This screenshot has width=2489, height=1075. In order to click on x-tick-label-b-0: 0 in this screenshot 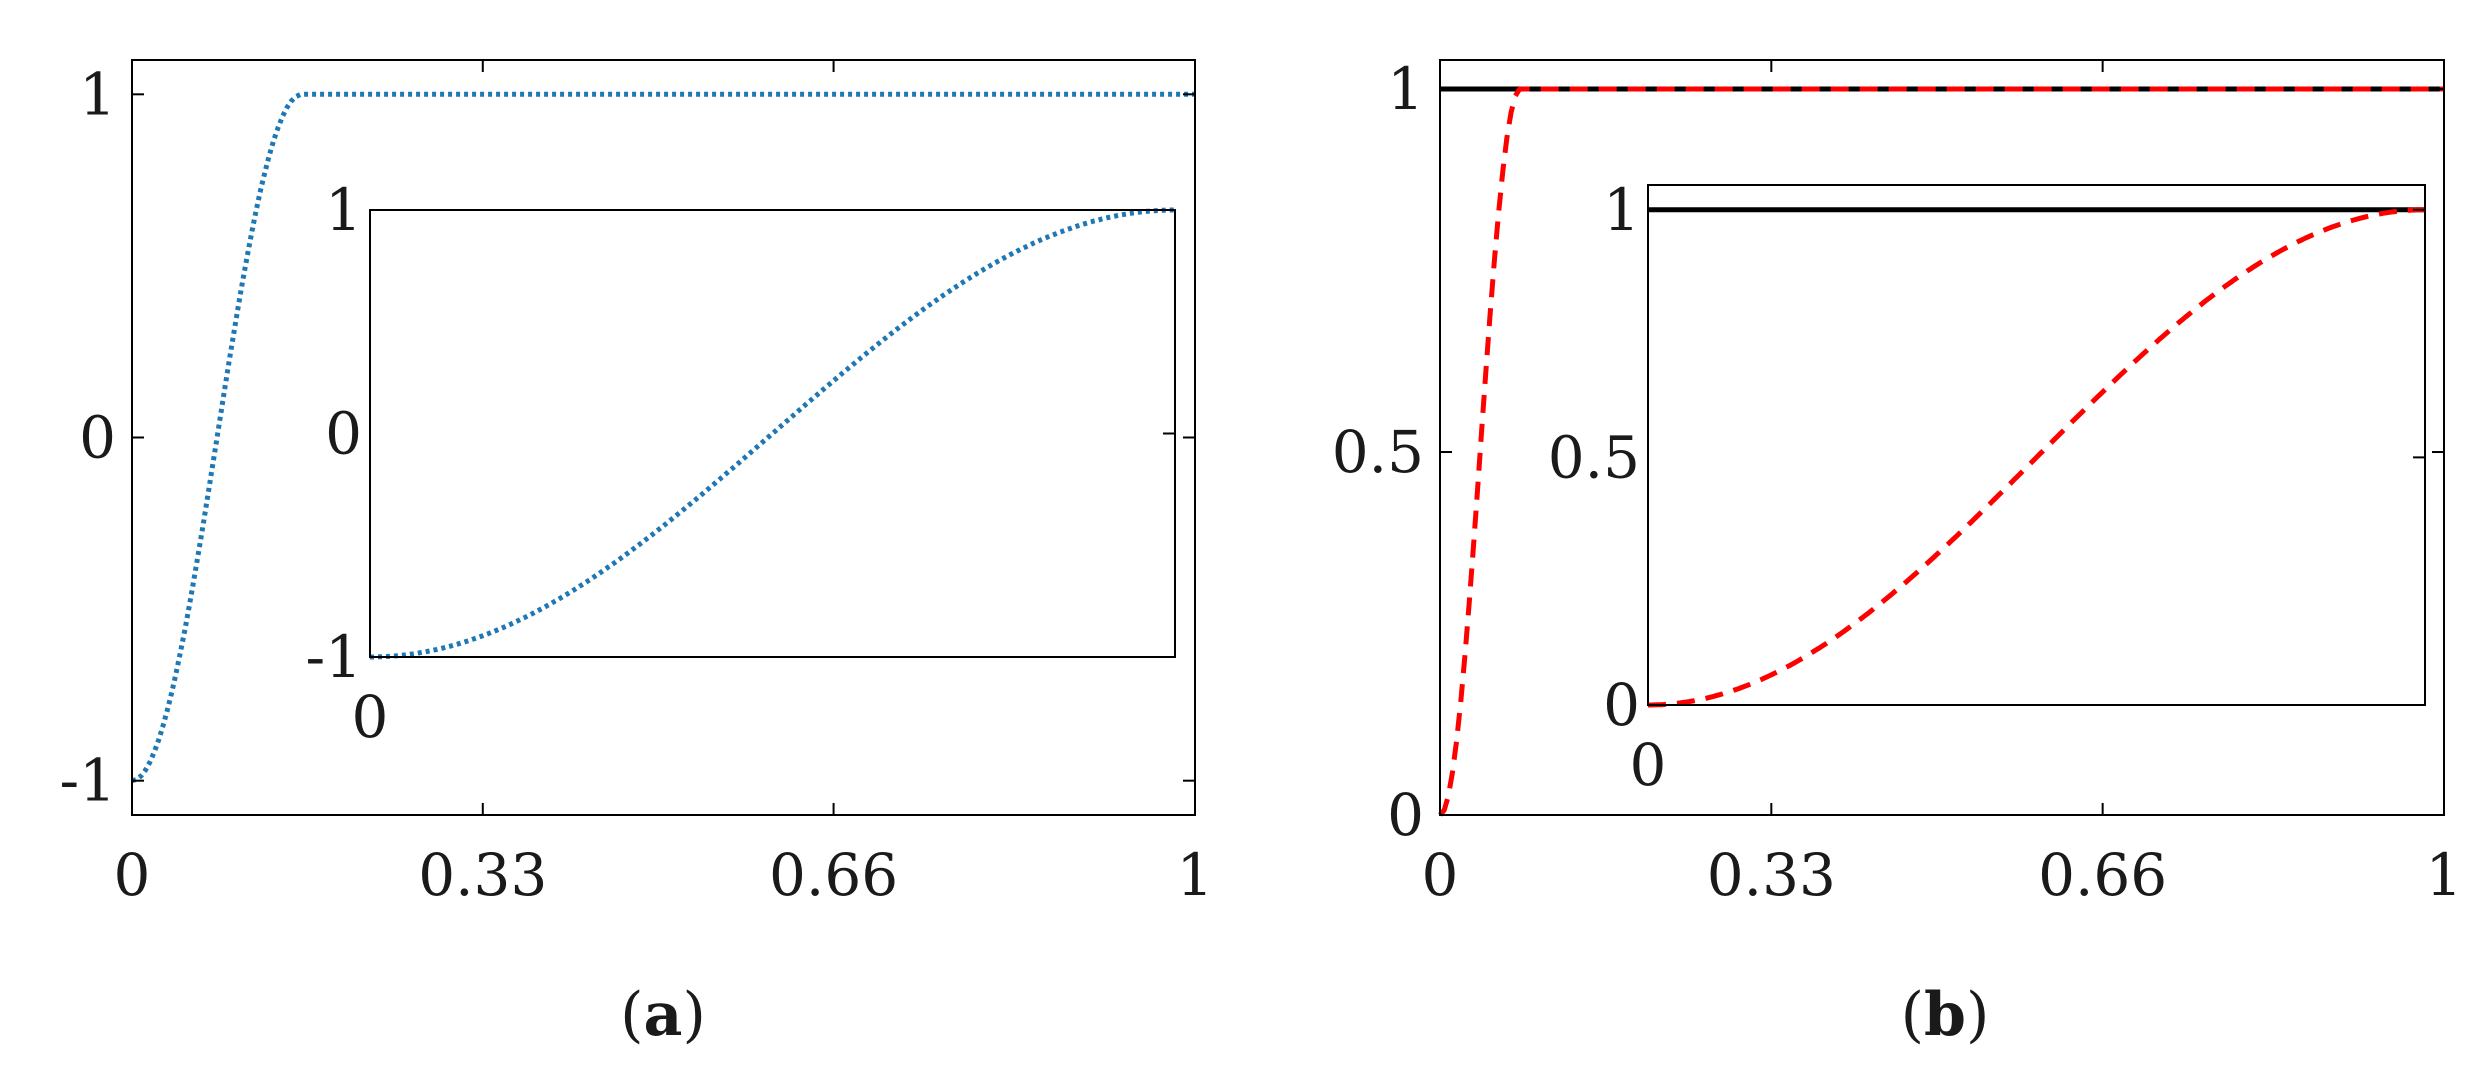, I will do `click(1440, 875)`.